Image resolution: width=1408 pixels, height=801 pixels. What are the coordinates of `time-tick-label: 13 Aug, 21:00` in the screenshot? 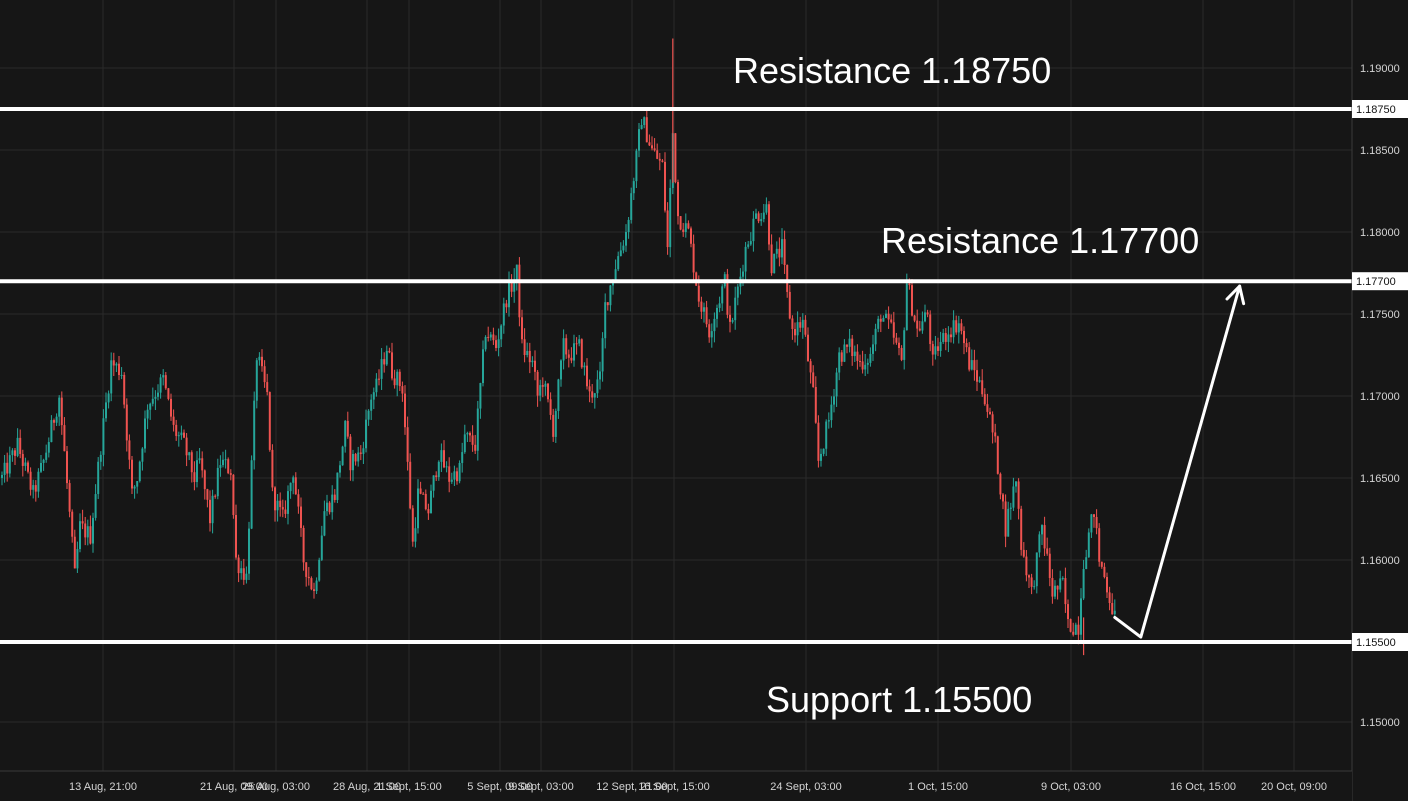 It's located at (103, 787).